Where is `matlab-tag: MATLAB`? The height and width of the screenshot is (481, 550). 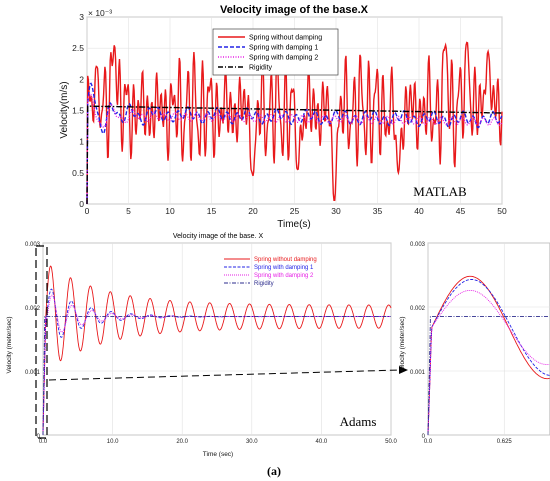 matlab-tag: MATLAB is located at coordinates (440, 191).